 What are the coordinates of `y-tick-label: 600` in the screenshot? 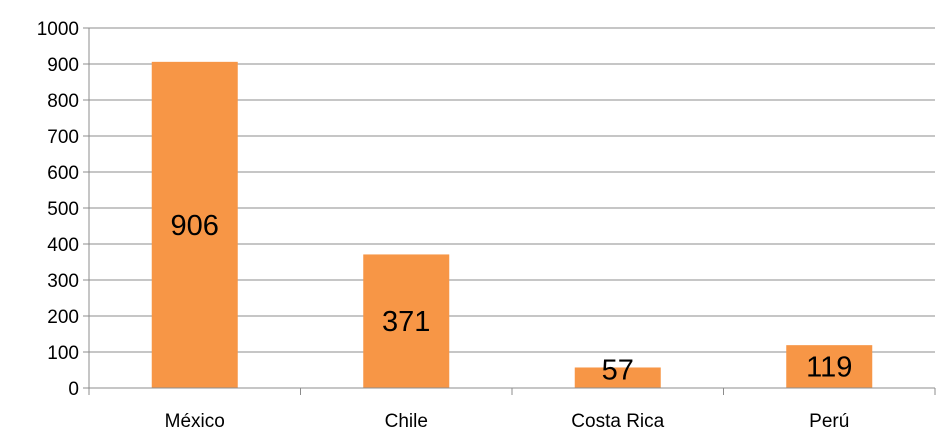 It's located at (63, 173).